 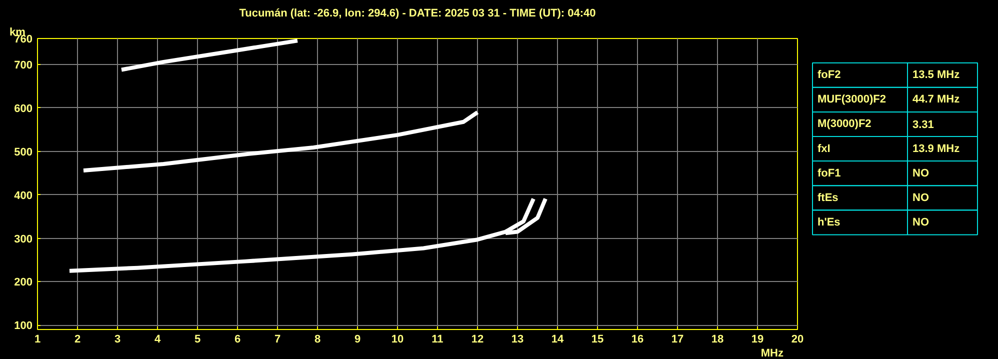 I want to click on x-axis-title: MHz, so click(x=772, y=353).